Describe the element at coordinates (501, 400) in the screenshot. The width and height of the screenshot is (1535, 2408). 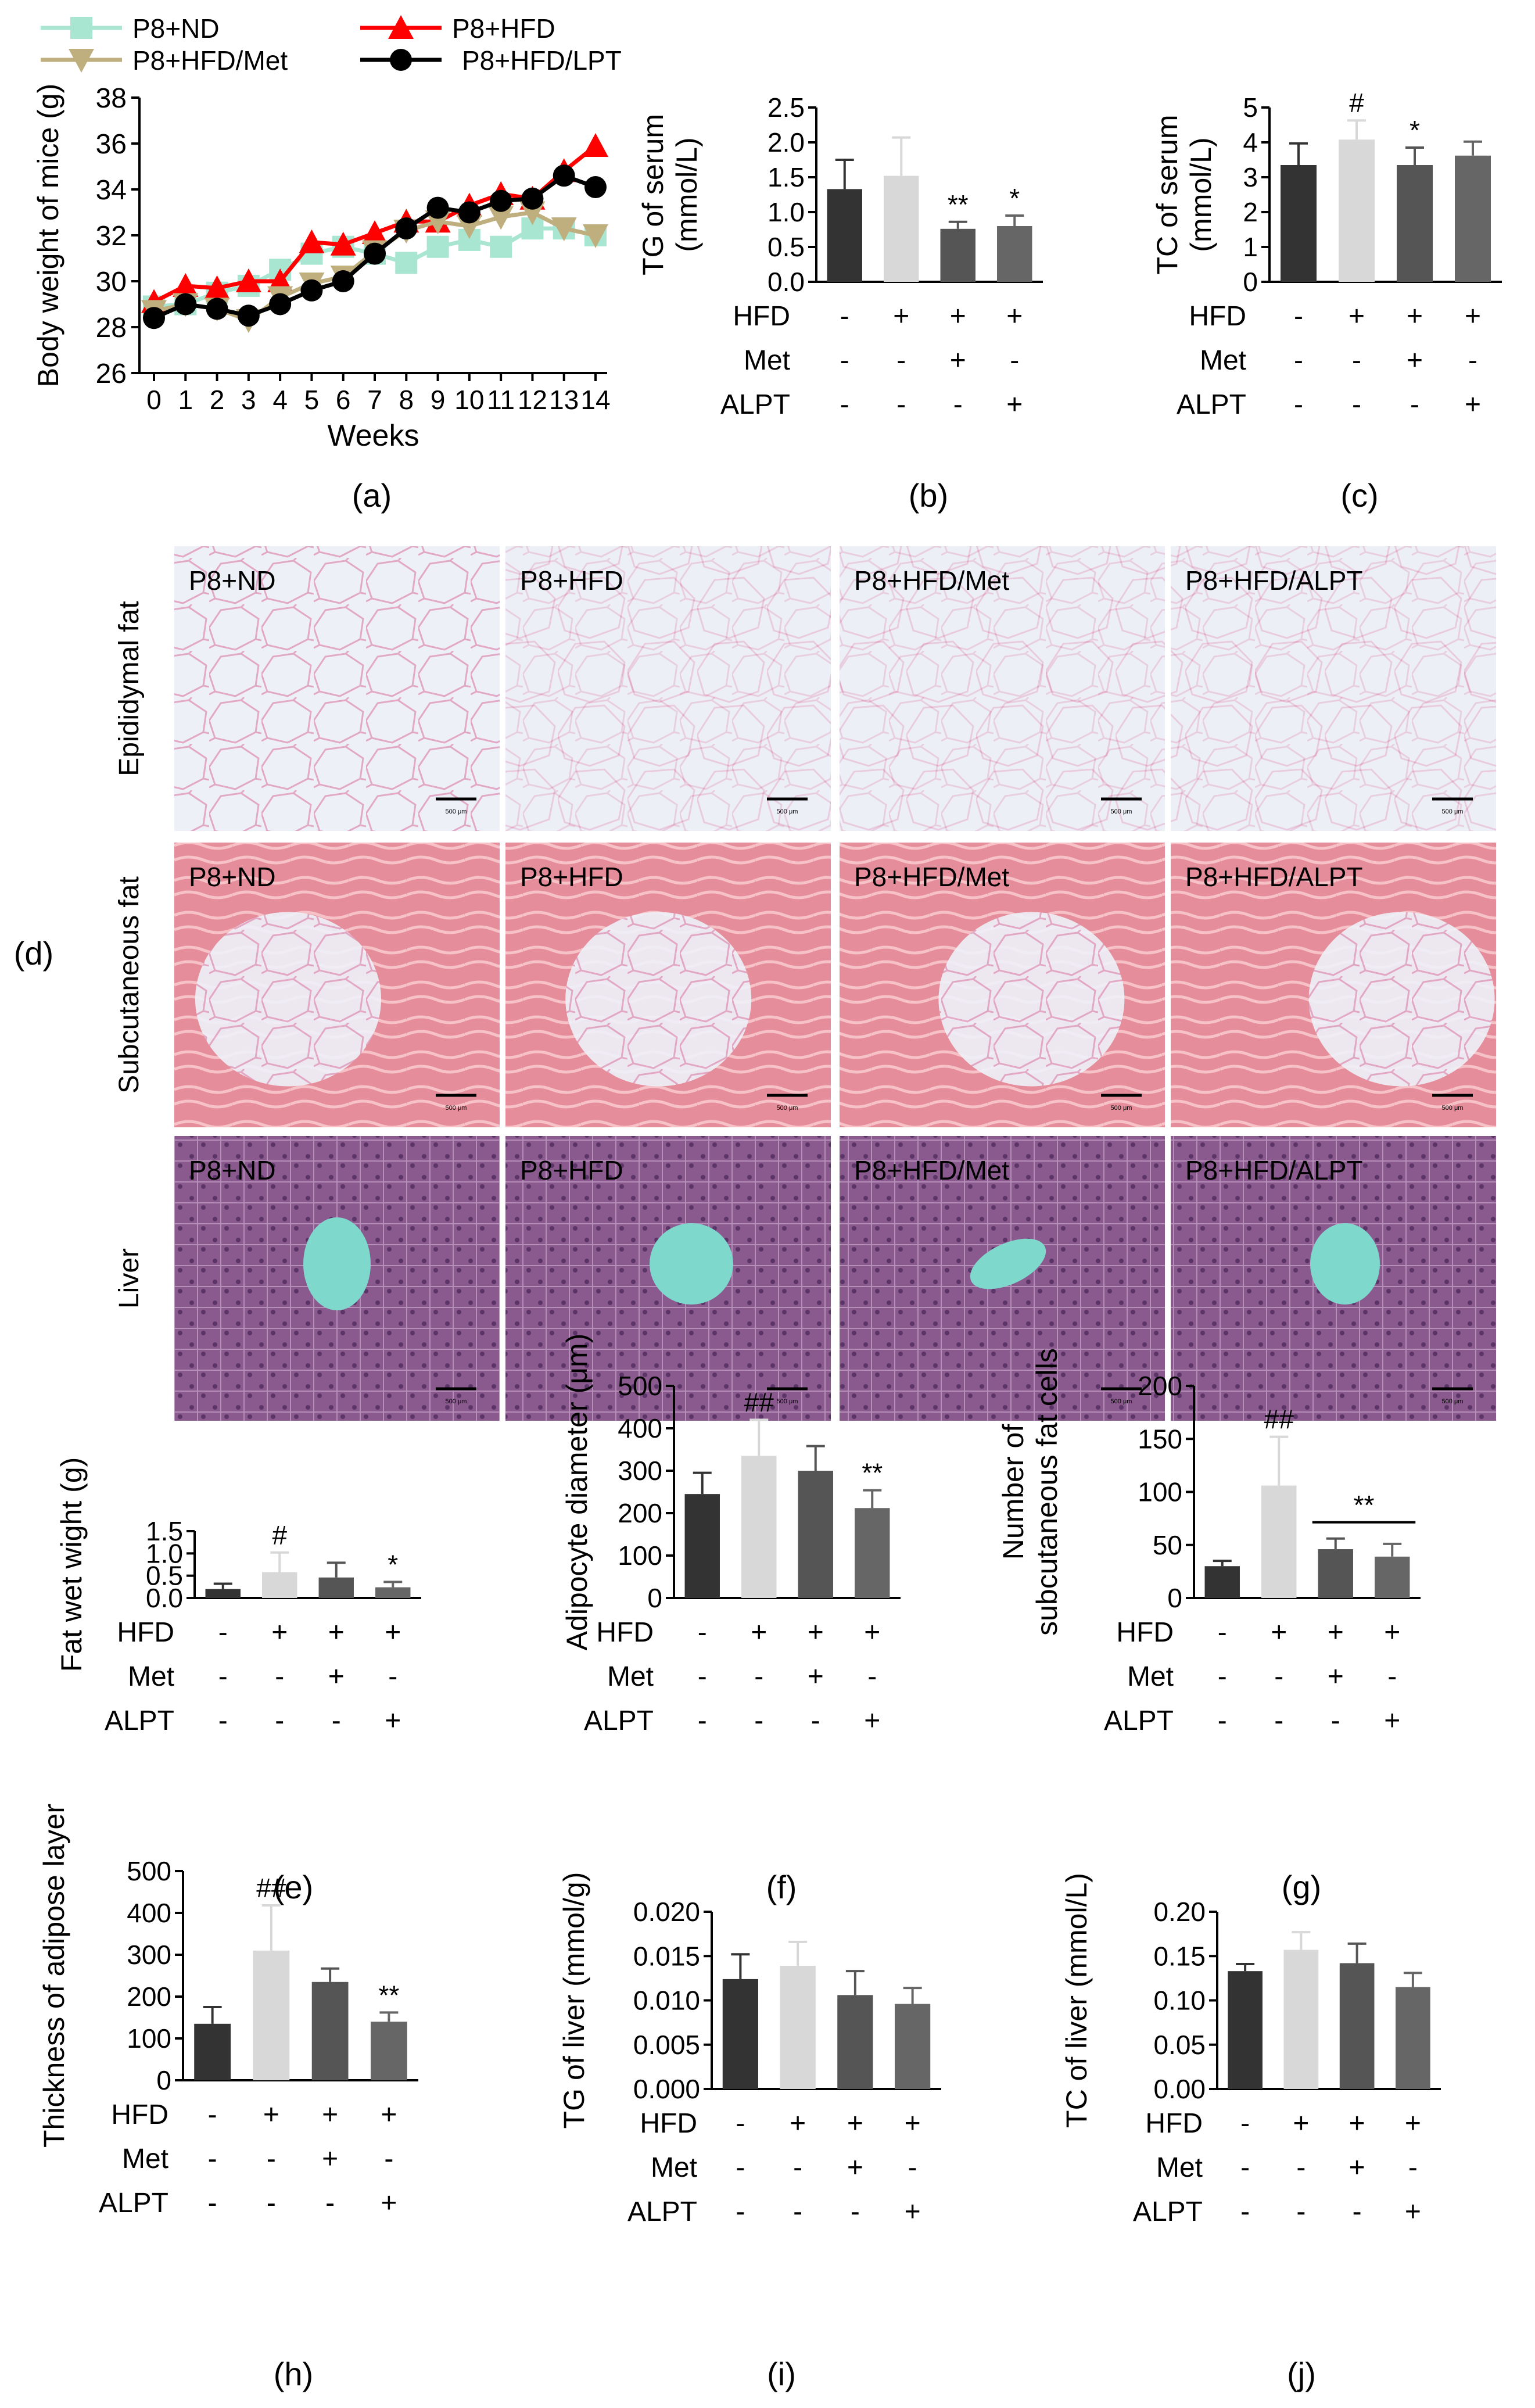
I see `x-tick-label: 11` at that location.